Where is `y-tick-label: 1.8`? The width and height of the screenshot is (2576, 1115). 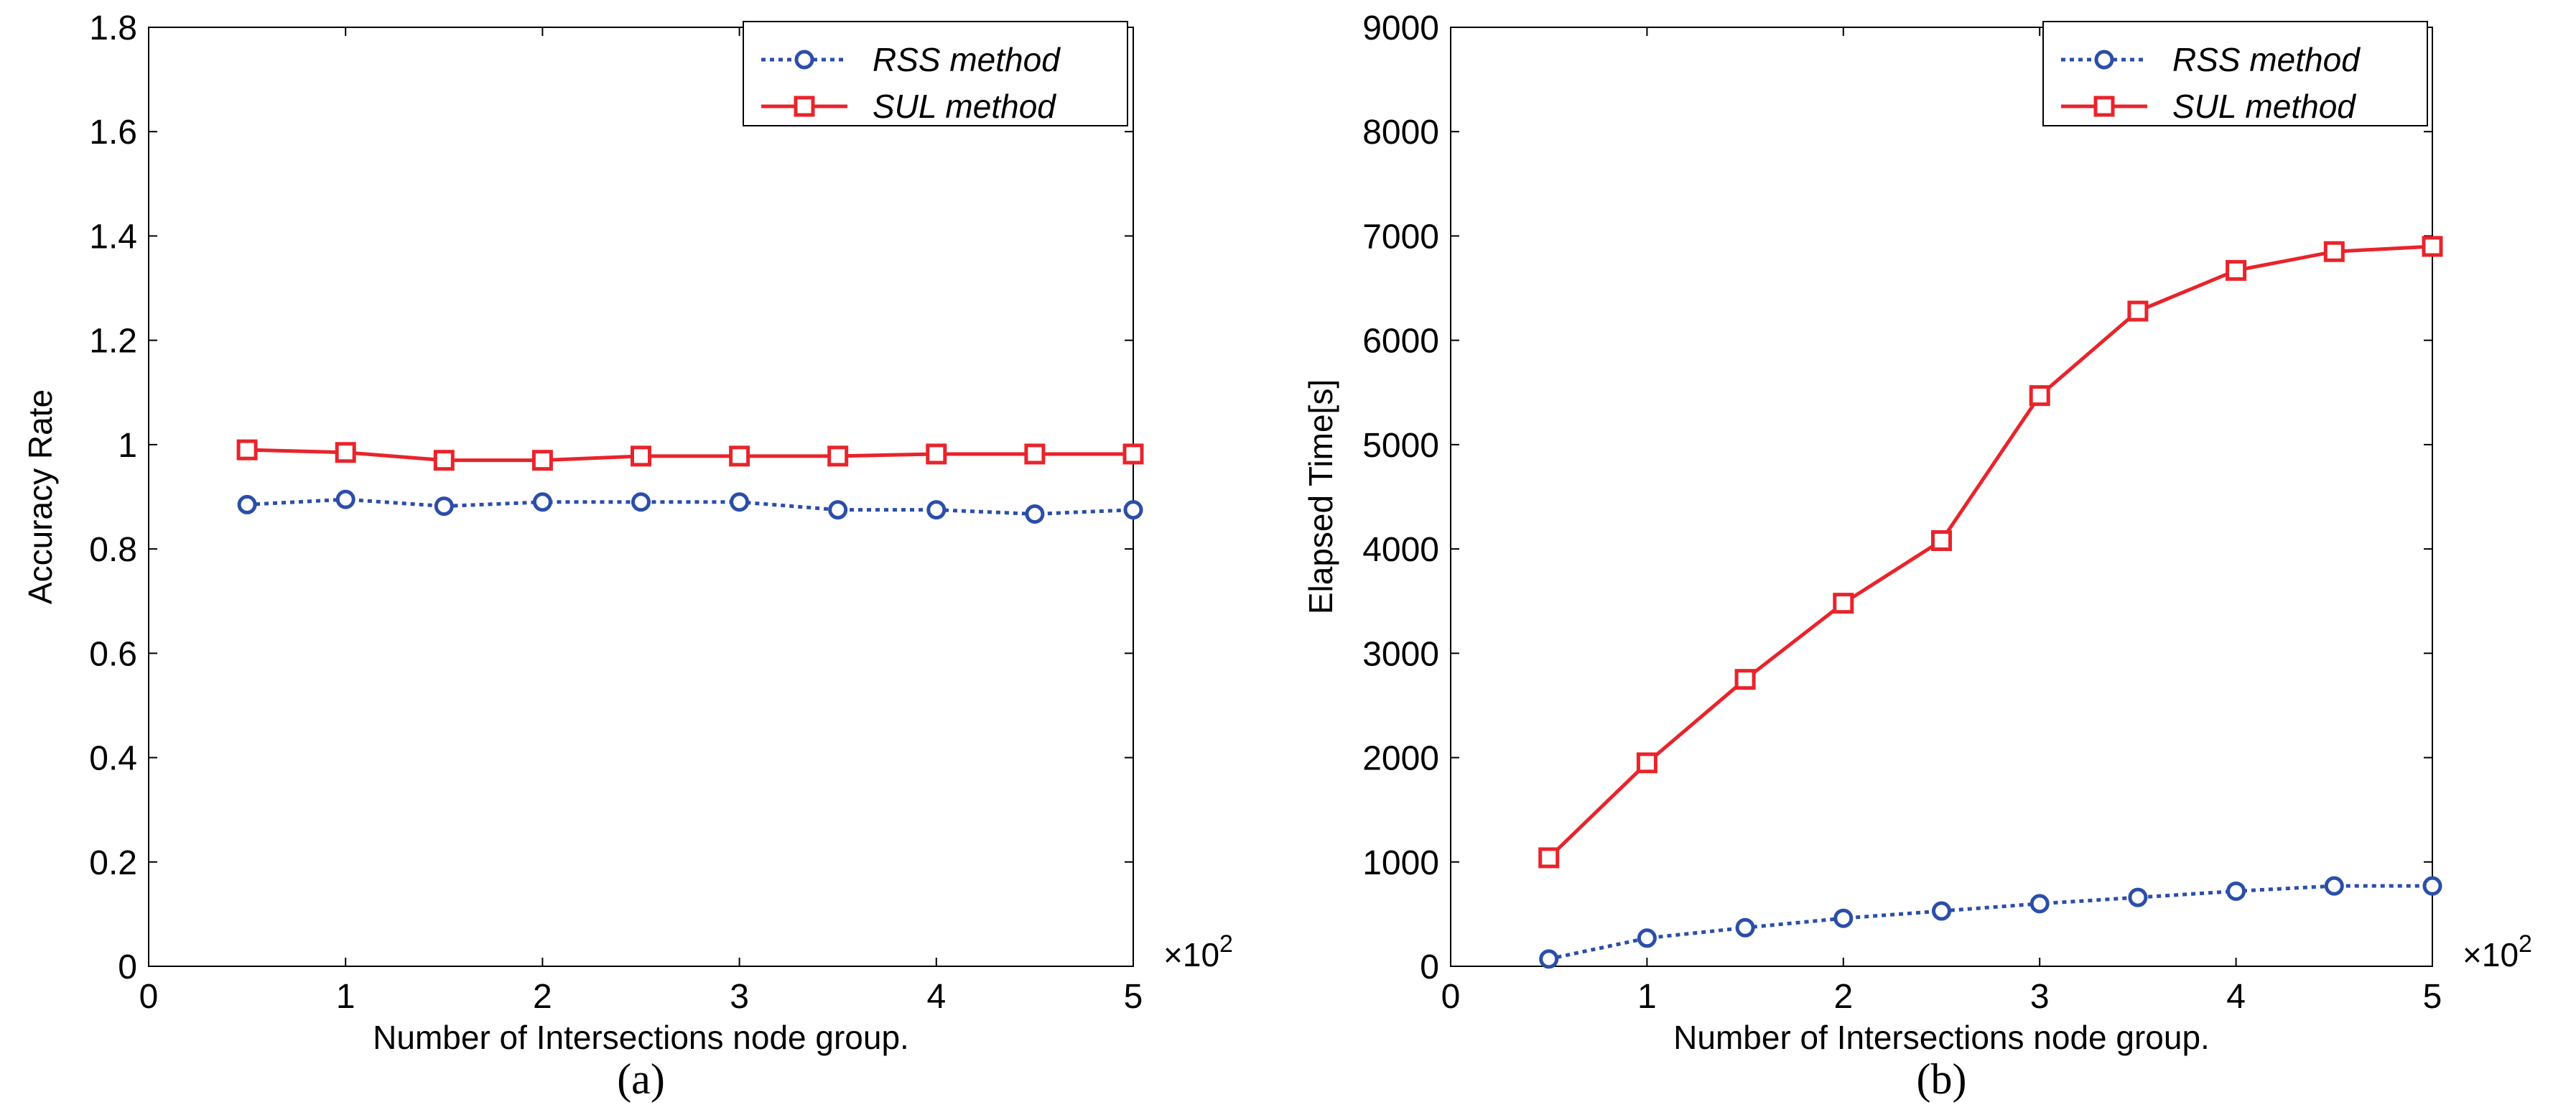 y-tick-label: 1.8 is located at coordinates (113, 28).